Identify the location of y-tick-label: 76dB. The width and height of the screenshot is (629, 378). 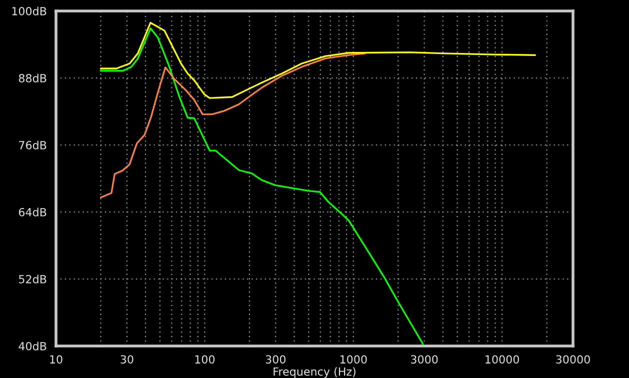
(32, 145).